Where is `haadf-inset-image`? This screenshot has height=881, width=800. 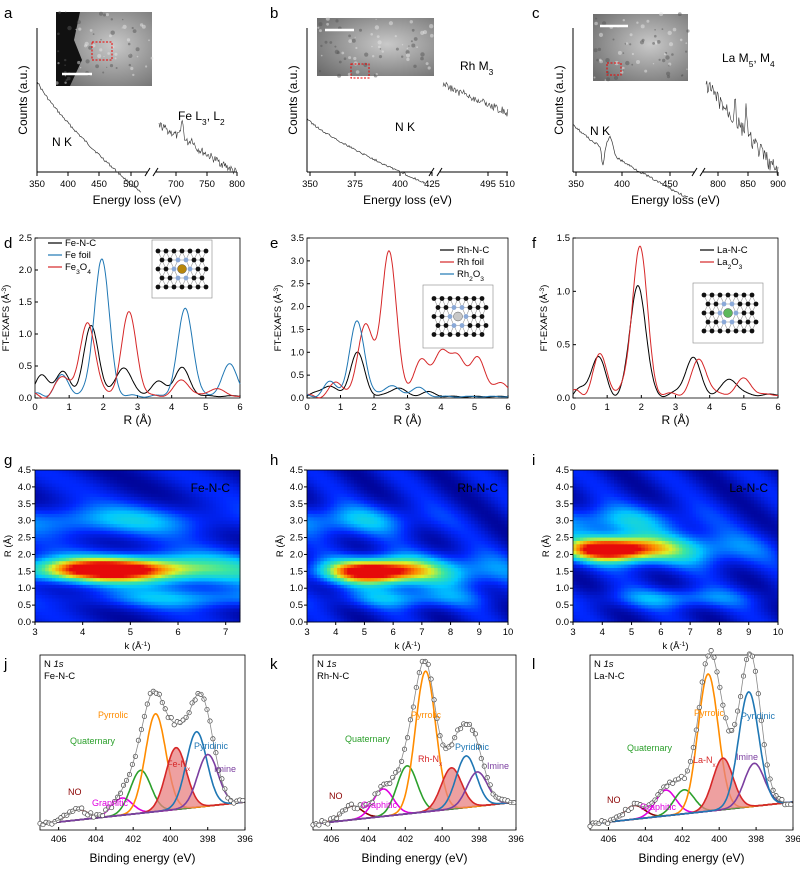 haadf-inset-image is located at coordinates (104, 48).